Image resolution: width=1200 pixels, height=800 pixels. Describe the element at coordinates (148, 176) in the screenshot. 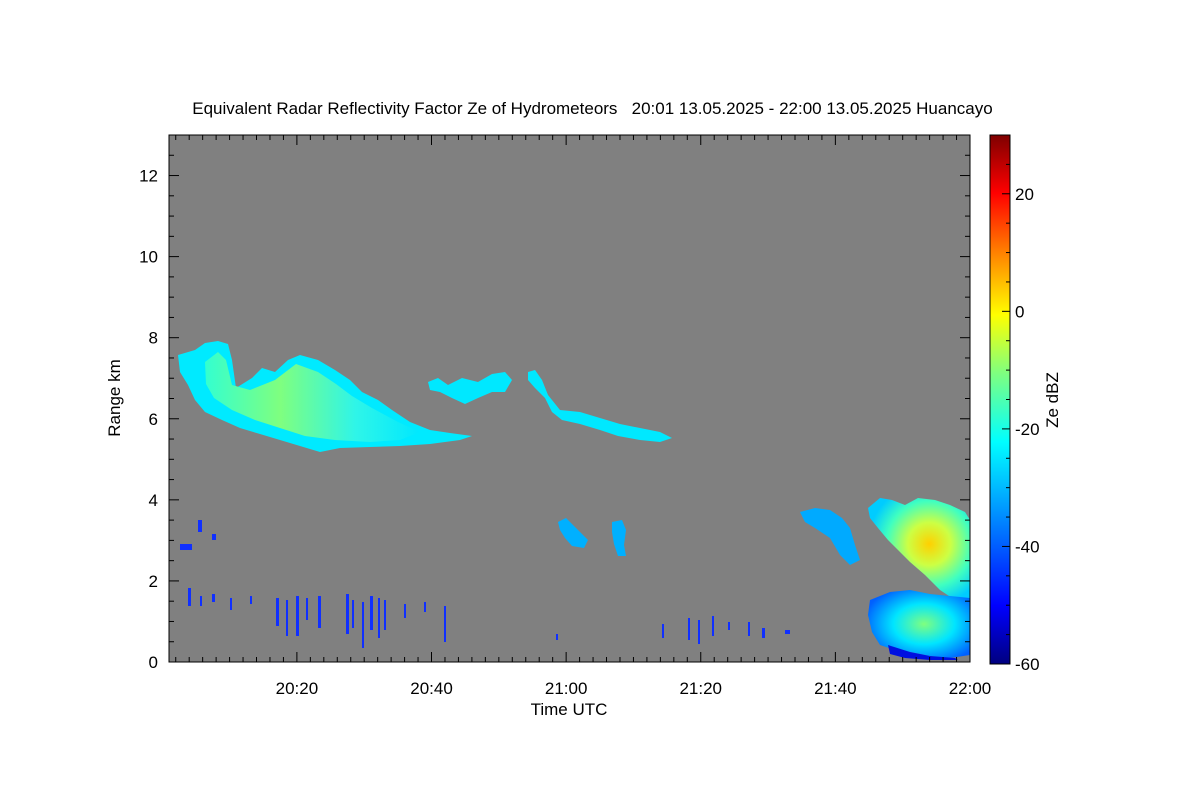

I see `y-tick-label: 12` at that location.